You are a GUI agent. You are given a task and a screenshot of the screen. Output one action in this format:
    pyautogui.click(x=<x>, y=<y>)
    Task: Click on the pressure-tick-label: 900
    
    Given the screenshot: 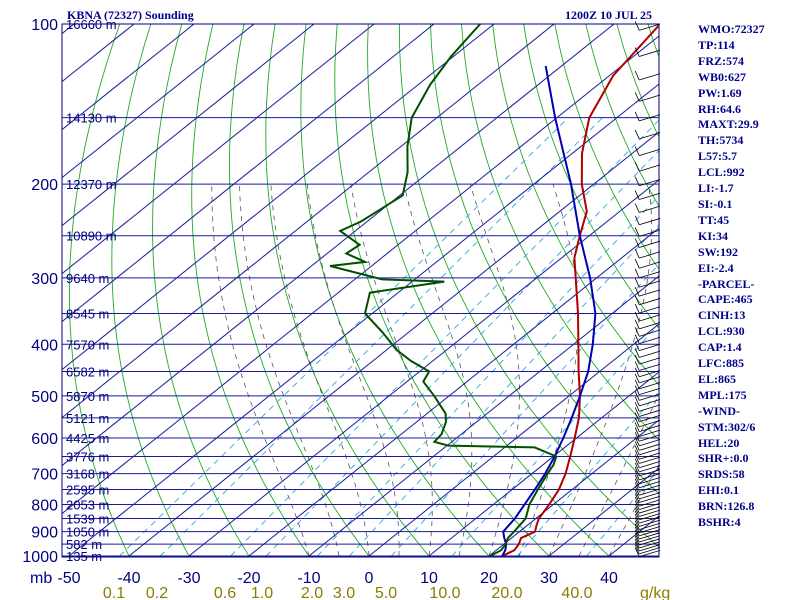 What is the action you would take?
    pyautogui.click(x=44, y=533)
    